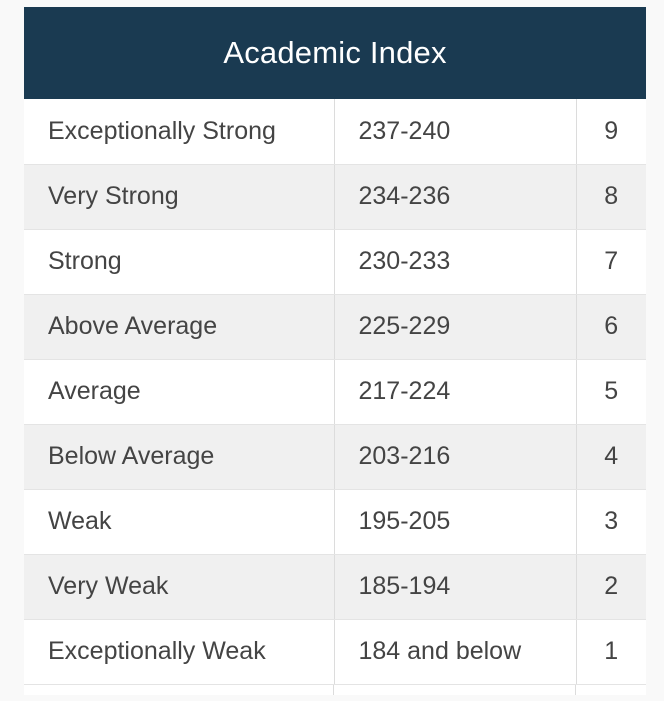  I want to click on range-cell: 237-240, so click(455, 132).